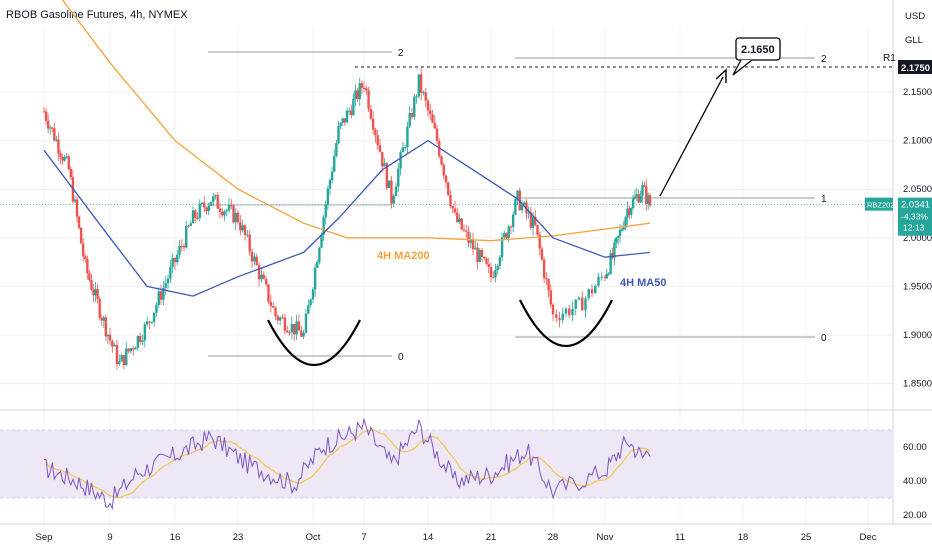  I want to click on price-tick-label: 1.9500, so click(917, 286).